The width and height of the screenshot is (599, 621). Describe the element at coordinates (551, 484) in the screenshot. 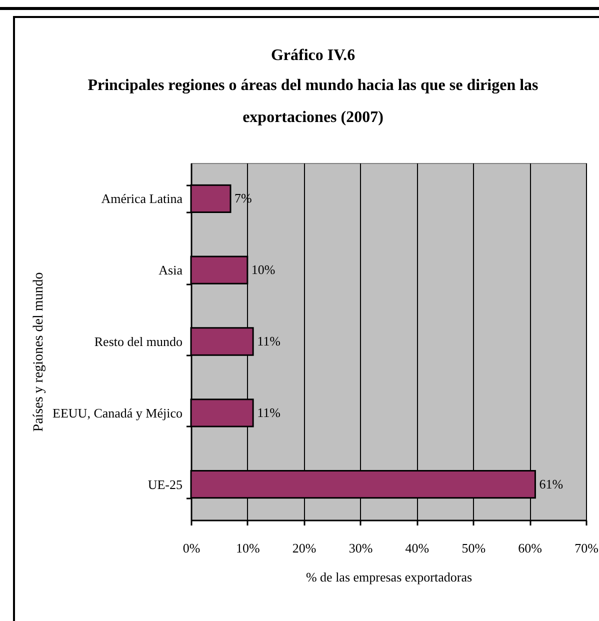

I see `data-label: 61%` at that location.